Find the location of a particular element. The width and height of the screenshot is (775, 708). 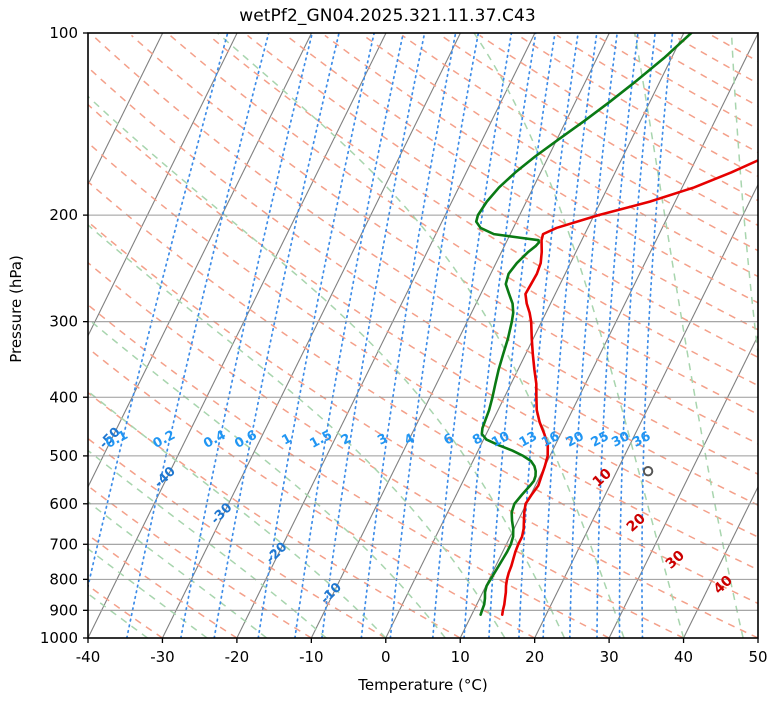

y-tick-label: 100 is located at coordinates (63, 33).